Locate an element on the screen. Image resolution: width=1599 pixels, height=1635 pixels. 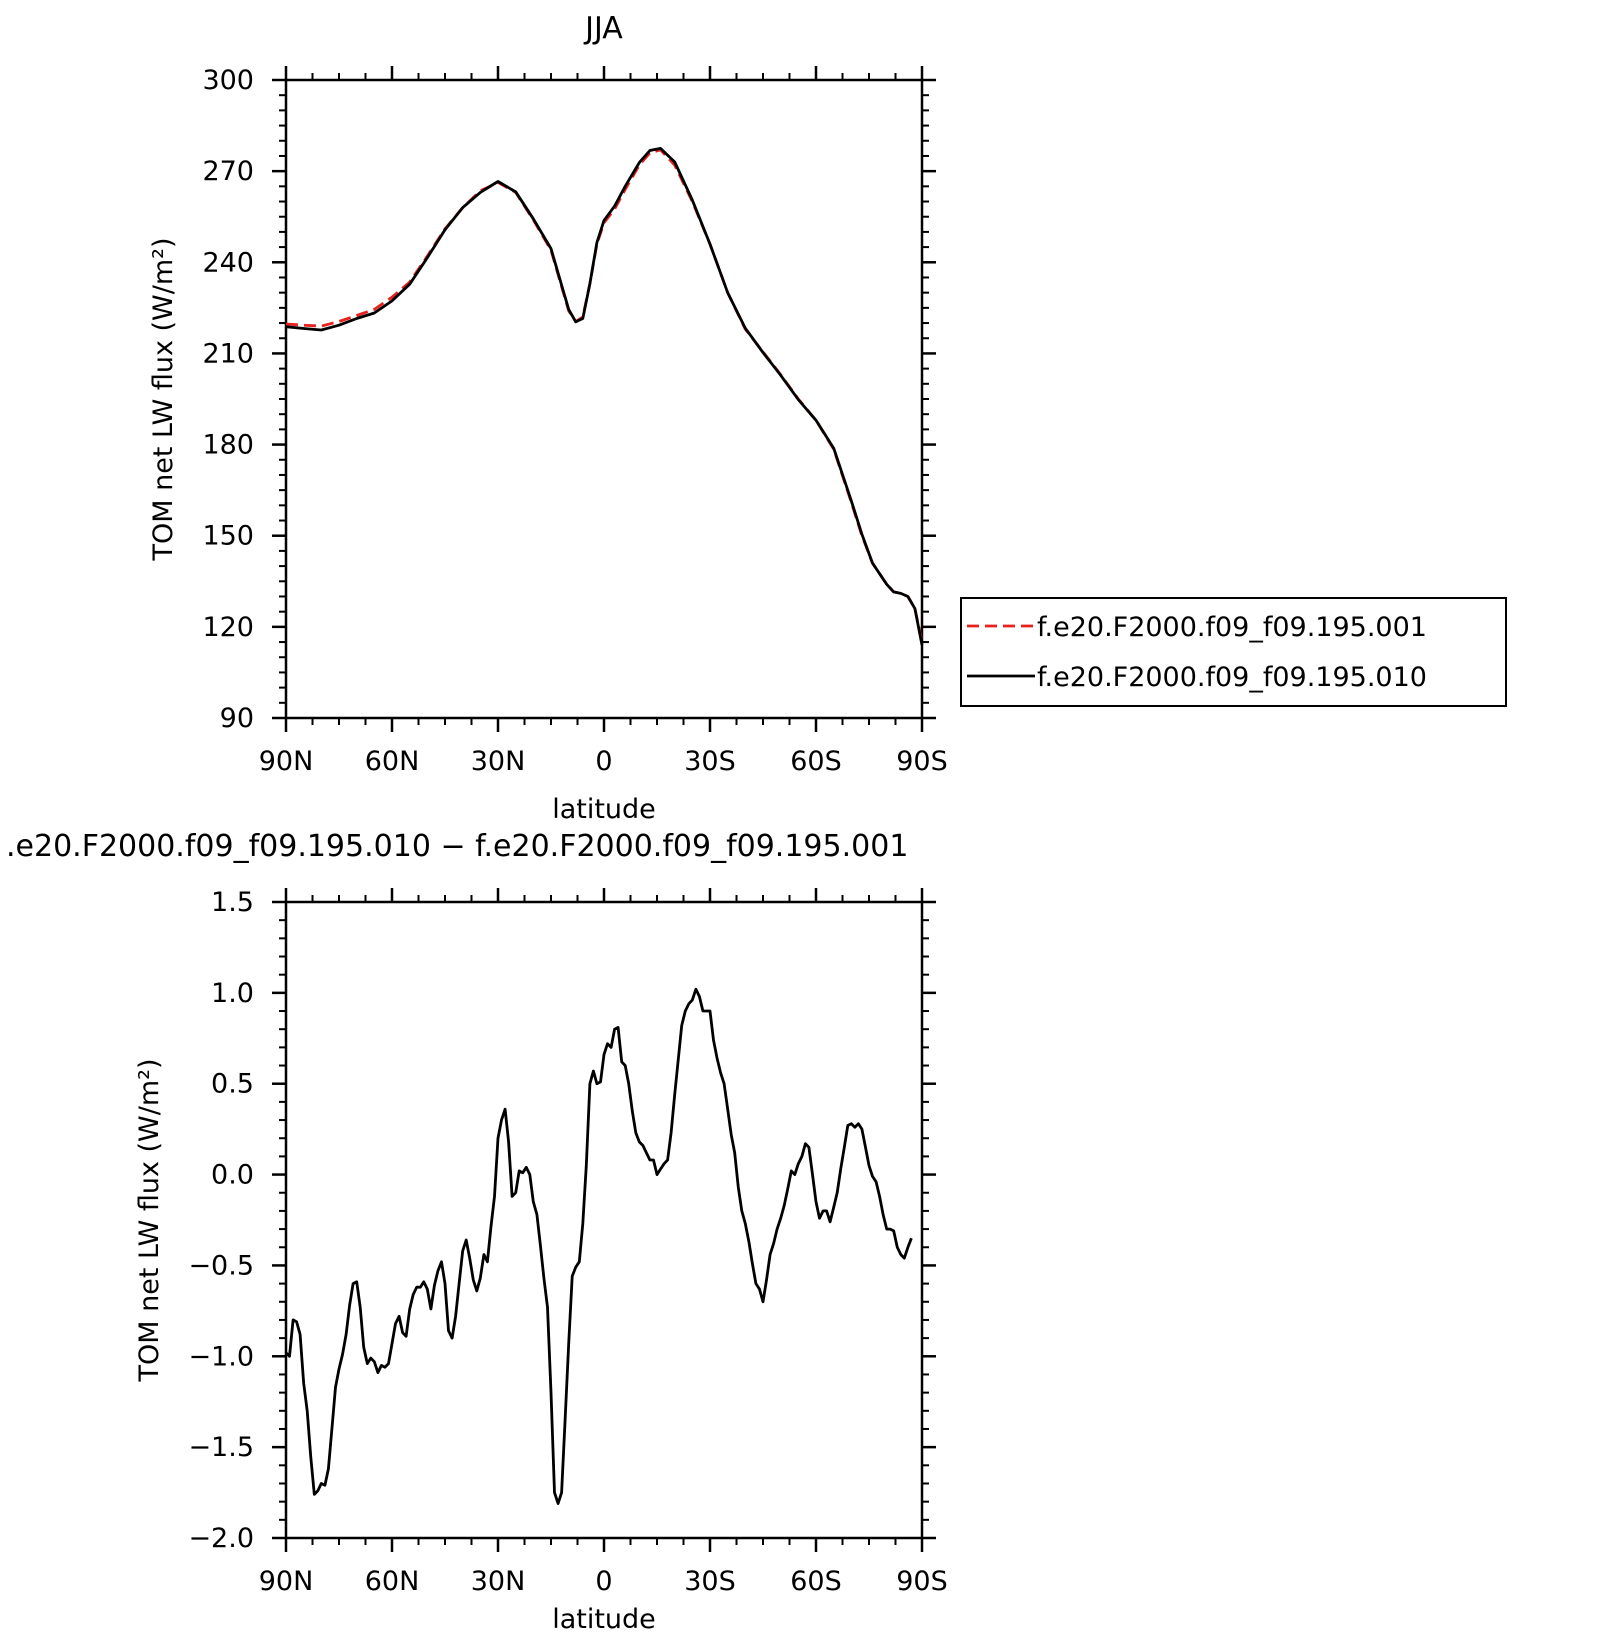
y-tick-label: 0.0 is located at coordinates (232, 1175).